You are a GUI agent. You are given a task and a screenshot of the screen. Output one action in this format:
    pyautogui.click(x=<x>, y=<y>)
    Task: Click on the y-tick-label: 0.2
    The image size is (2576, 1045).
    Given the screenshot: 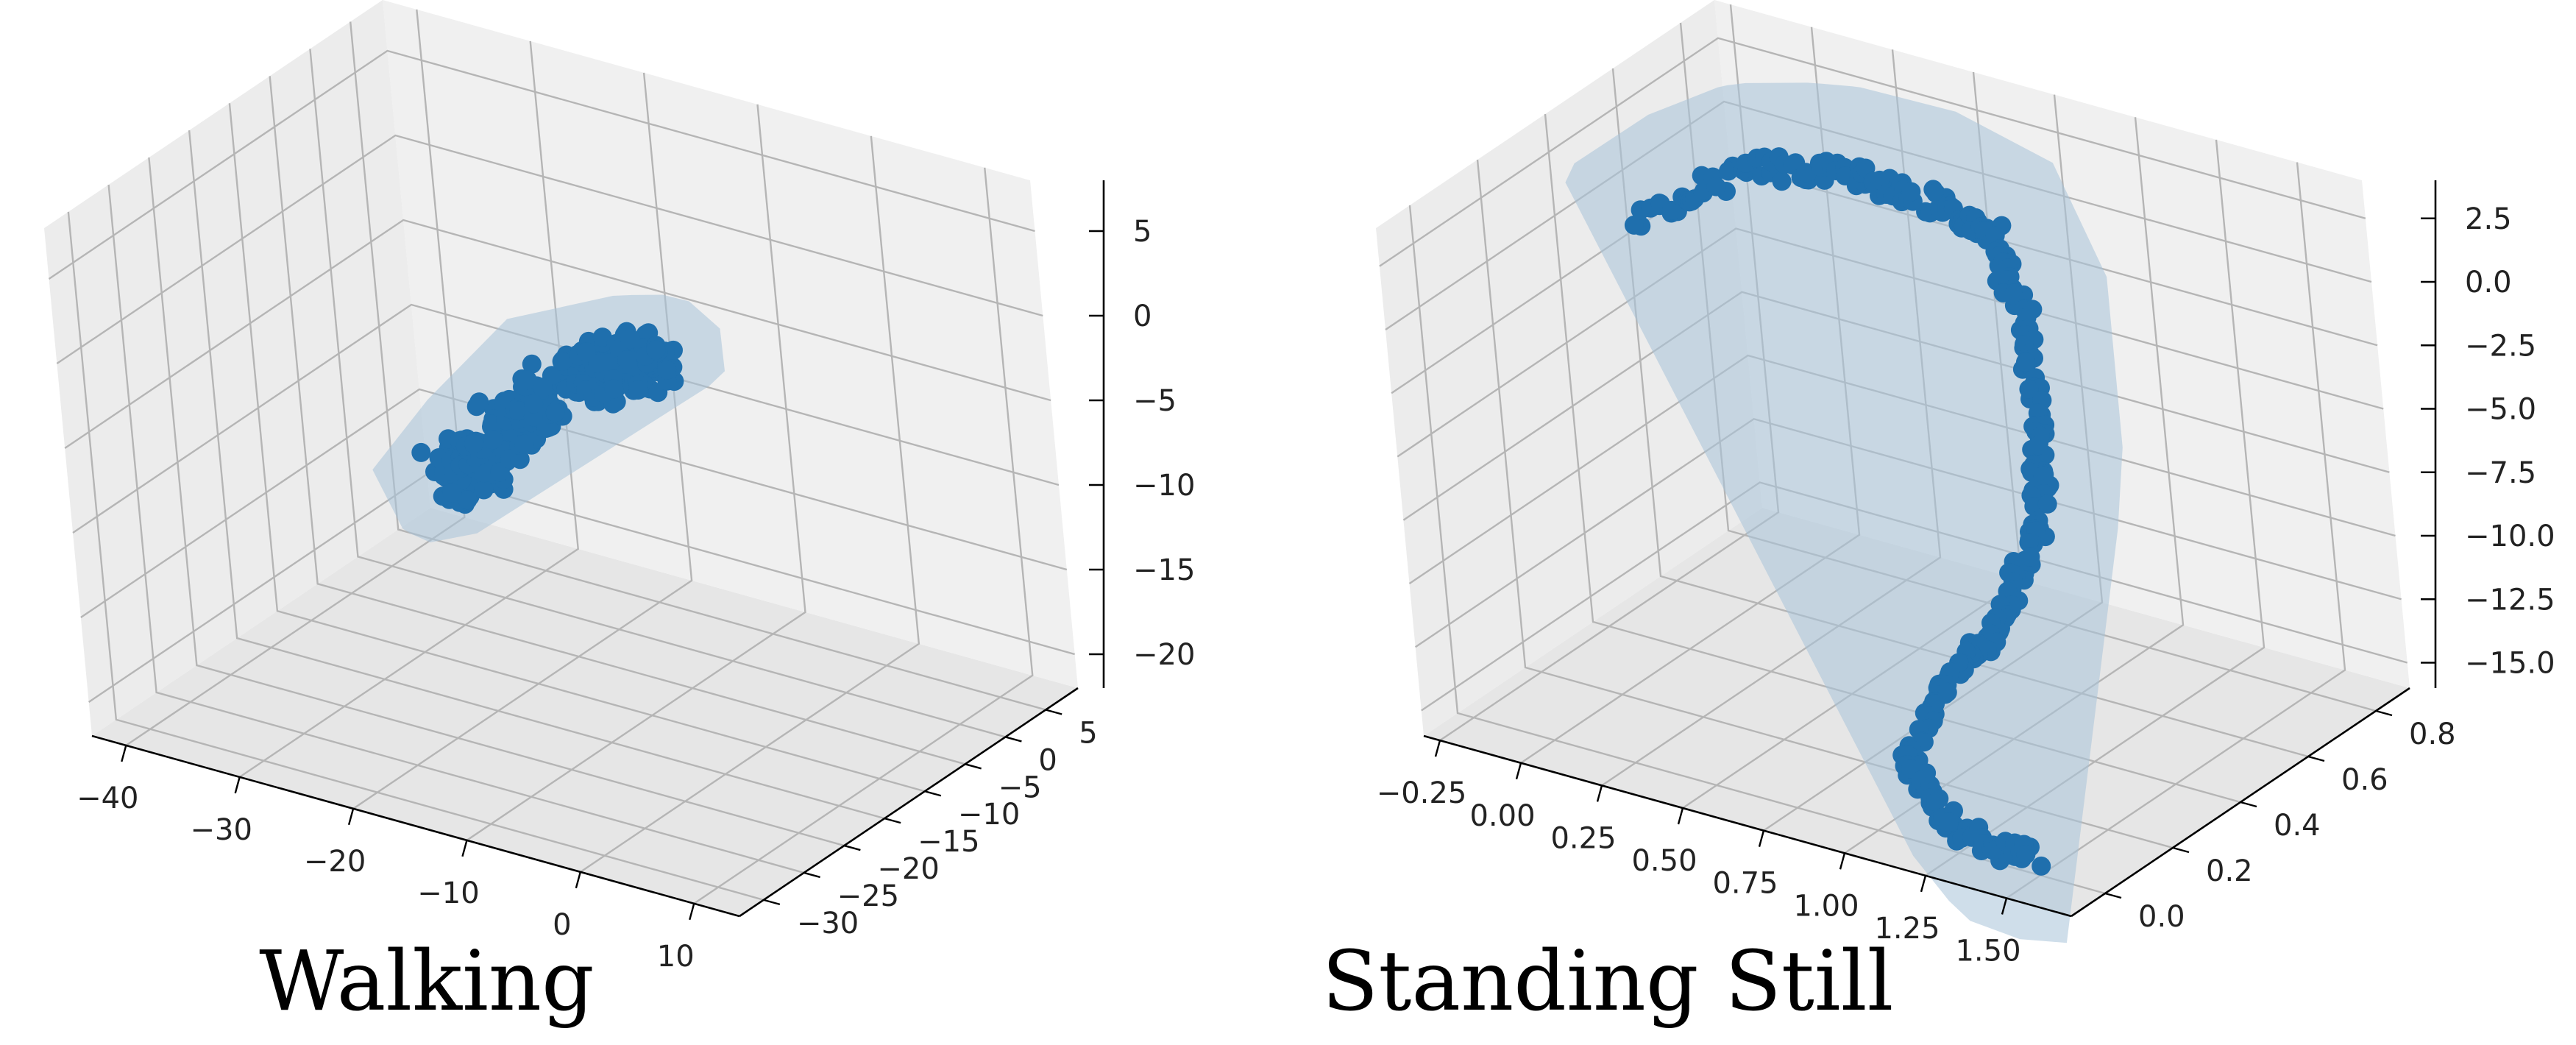 What is the action you would take?
    pyautogui.click(x=2229, y=871)
    